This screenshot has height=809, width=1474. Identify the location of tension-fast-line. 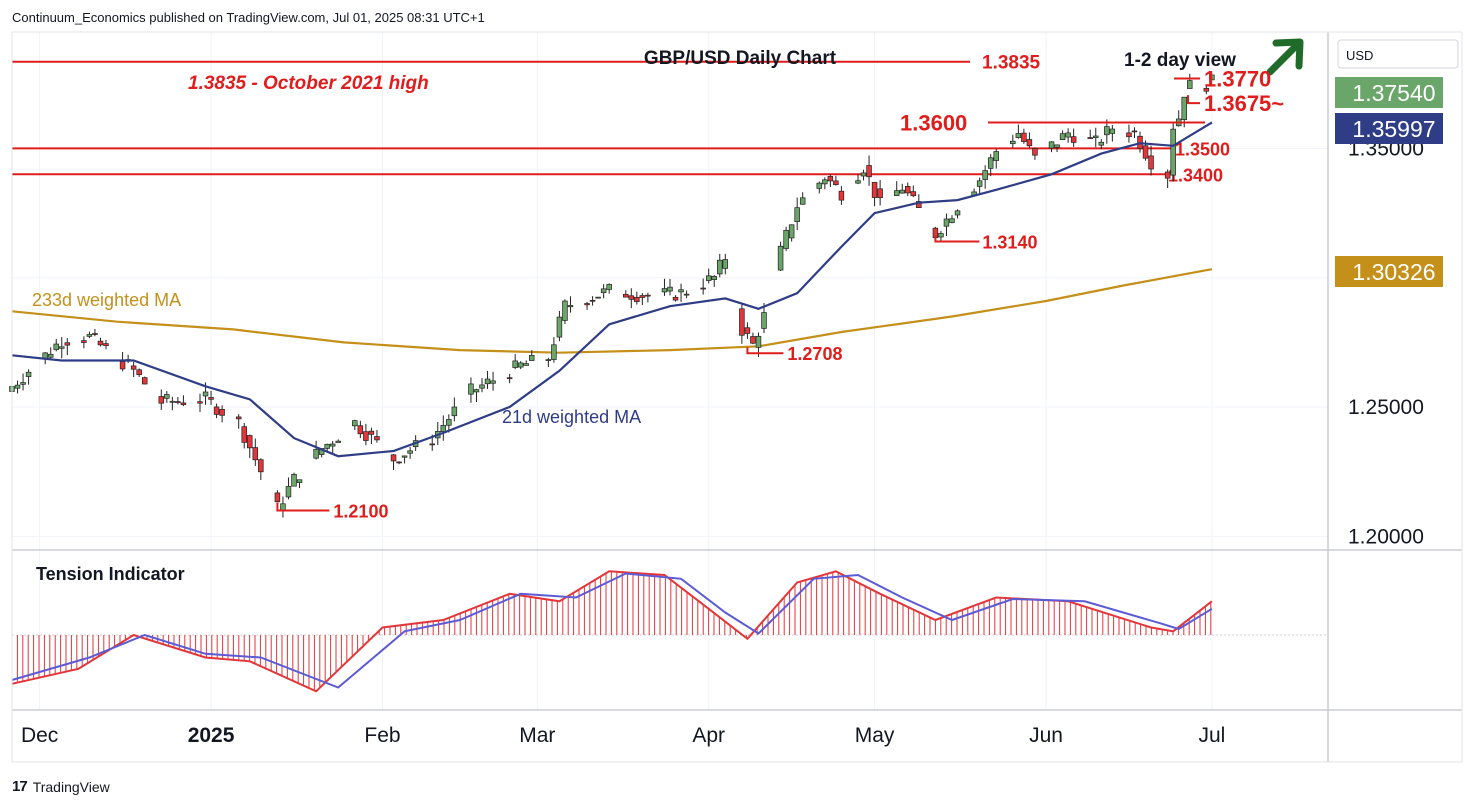
(612, 631).